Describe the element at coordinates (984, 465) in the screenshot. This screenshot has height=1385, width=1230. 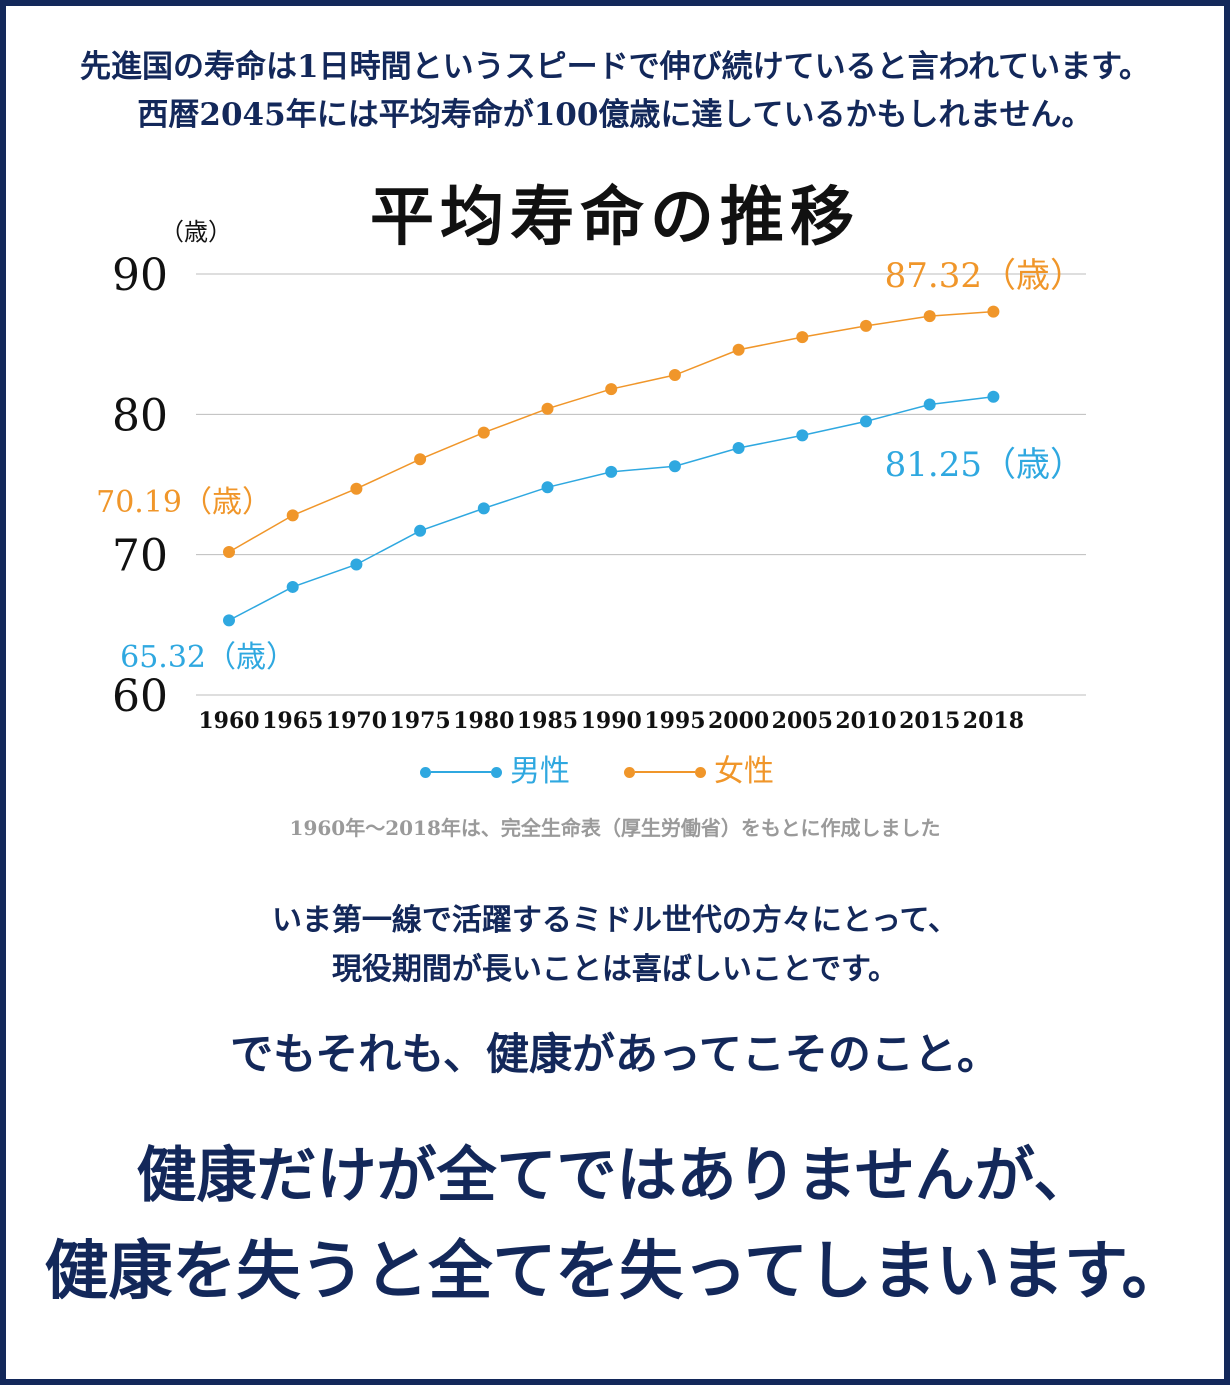
I see `annotation-label: 81.25（歳）` at that location.